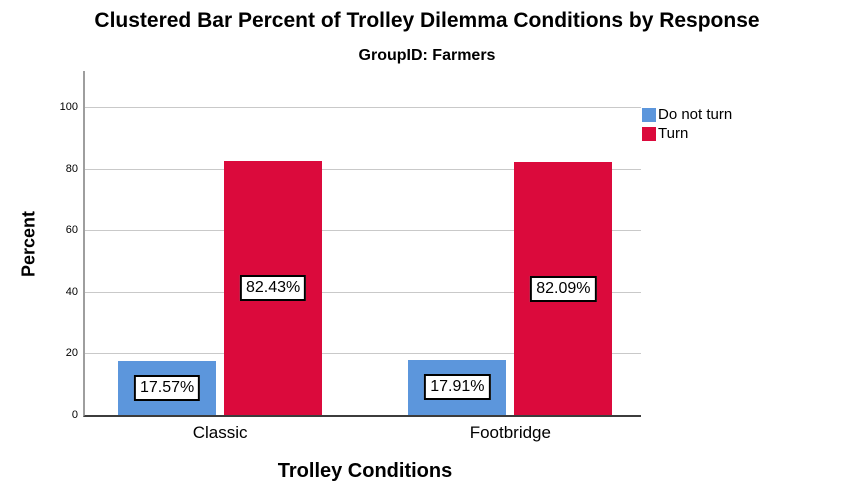 This screenshot has height=504, width=854. I want to click on chart-subtitle: GroupID: Farmers, so click(427, 55).